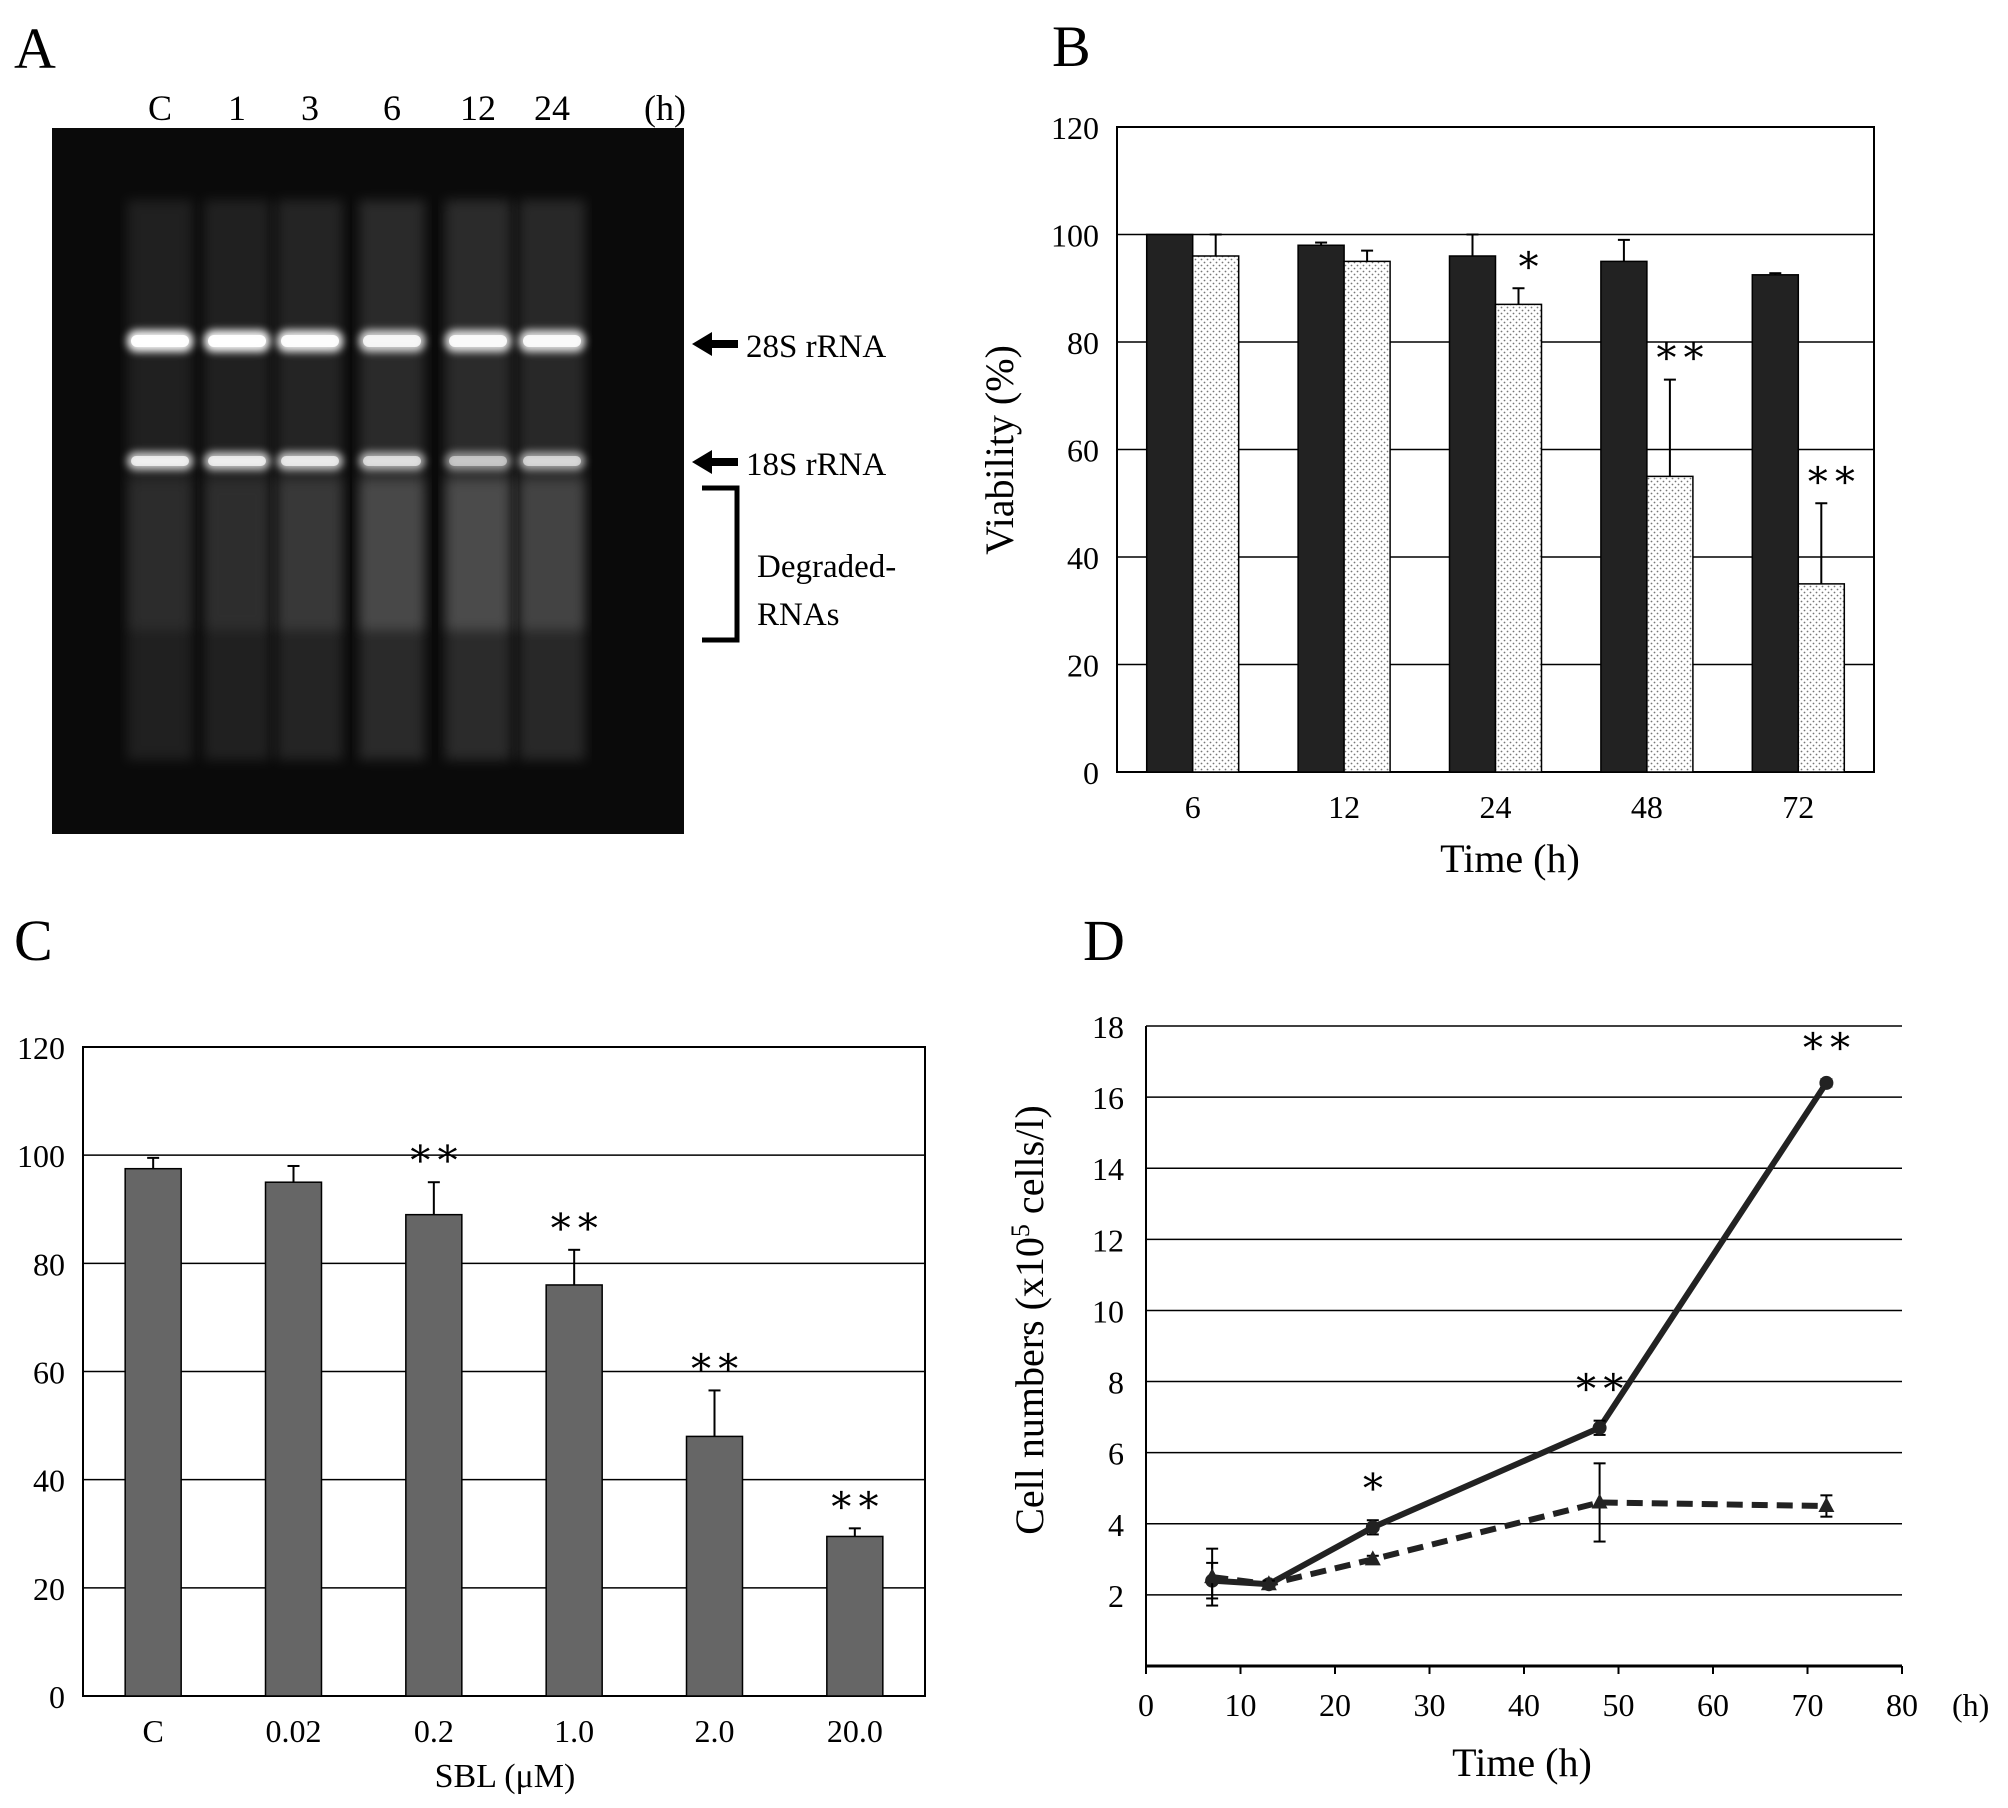 Image resolution: width=2008 pixels, height=1808 pixels. Describe the element at coordinates (1496, 807) in the screenshot. I see `x-tick-label: 24` at that location.